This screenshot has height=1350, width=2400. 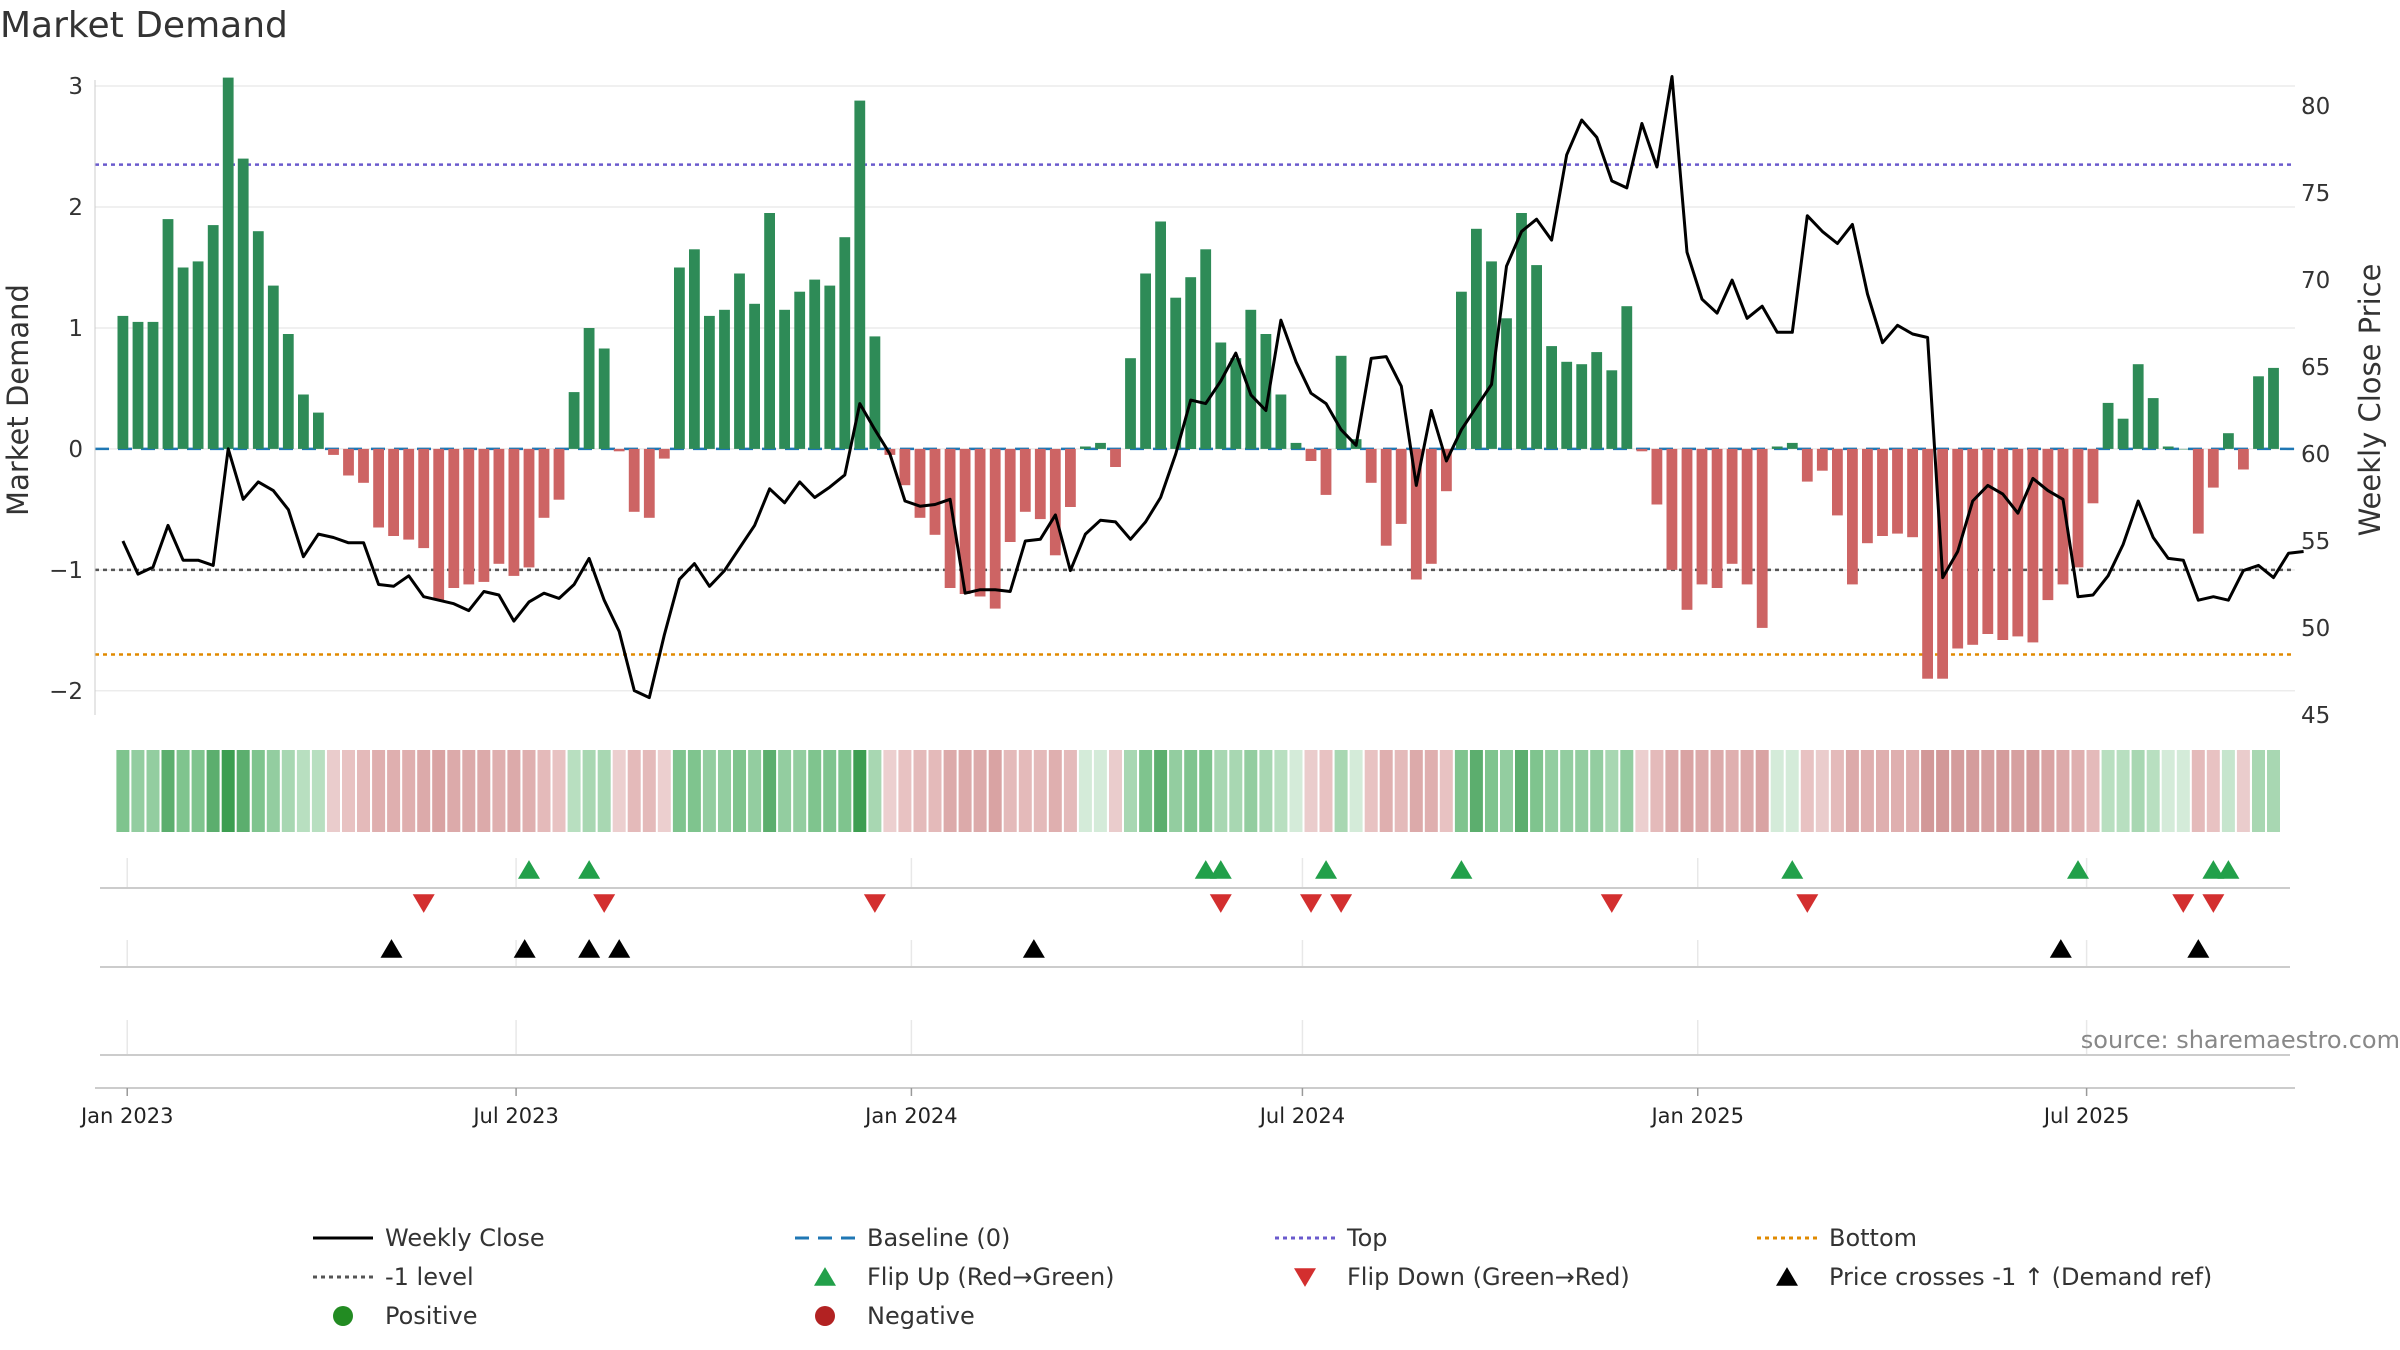 What do you see at coordinates (1367, 1238) in the screenshot?
I see `legend-label: Top` at bounding box center [1367, 1238].